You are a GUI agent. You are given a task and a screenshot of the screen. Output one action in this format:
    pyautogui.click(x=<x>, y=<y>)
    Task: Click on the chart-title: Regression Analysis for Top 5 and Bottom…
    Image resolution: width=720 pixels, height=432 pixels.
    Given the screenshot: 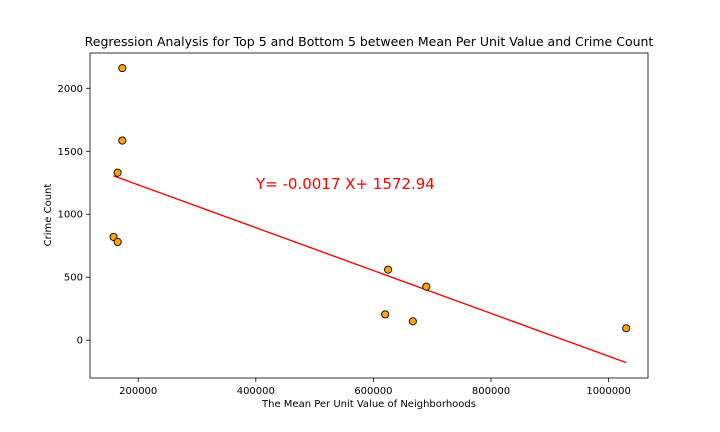 What is the action you would take?
    pyautogui.click(x=369, y=41)
    